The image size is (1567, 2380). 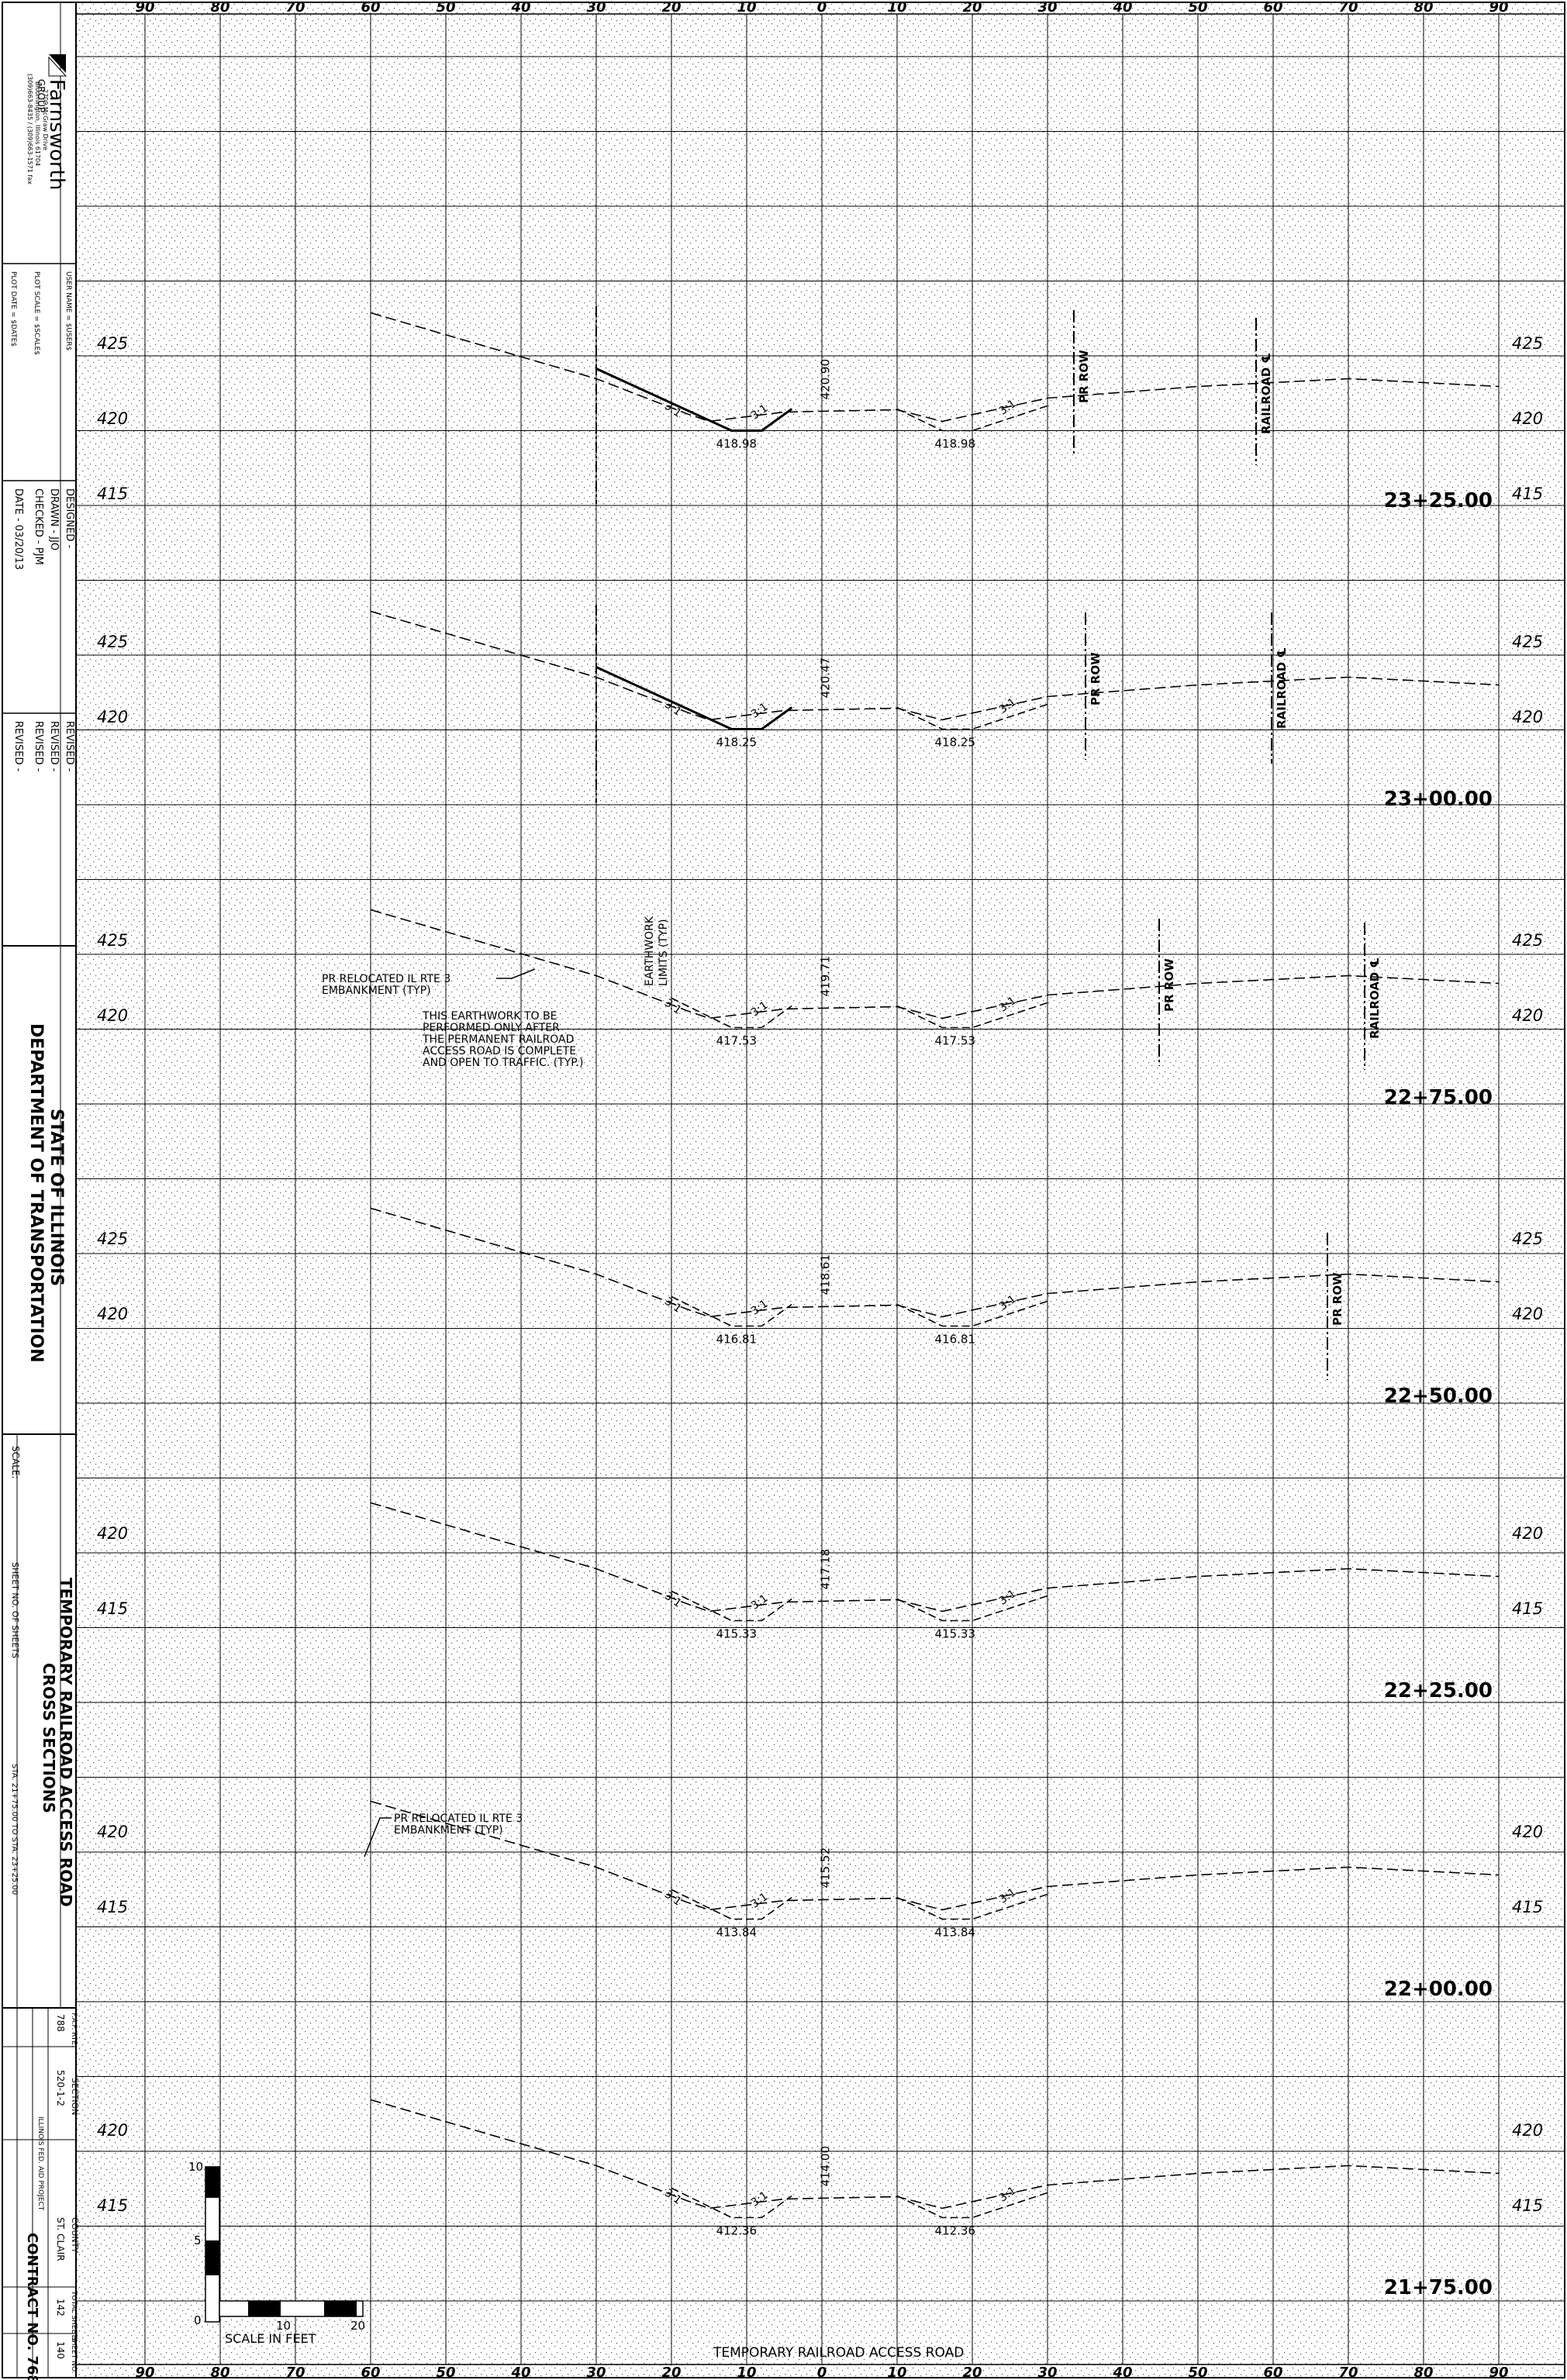 I want to click on embankment-note-2-line-2: EMBANKMENT (TYP), so click(x=448, y=1830).